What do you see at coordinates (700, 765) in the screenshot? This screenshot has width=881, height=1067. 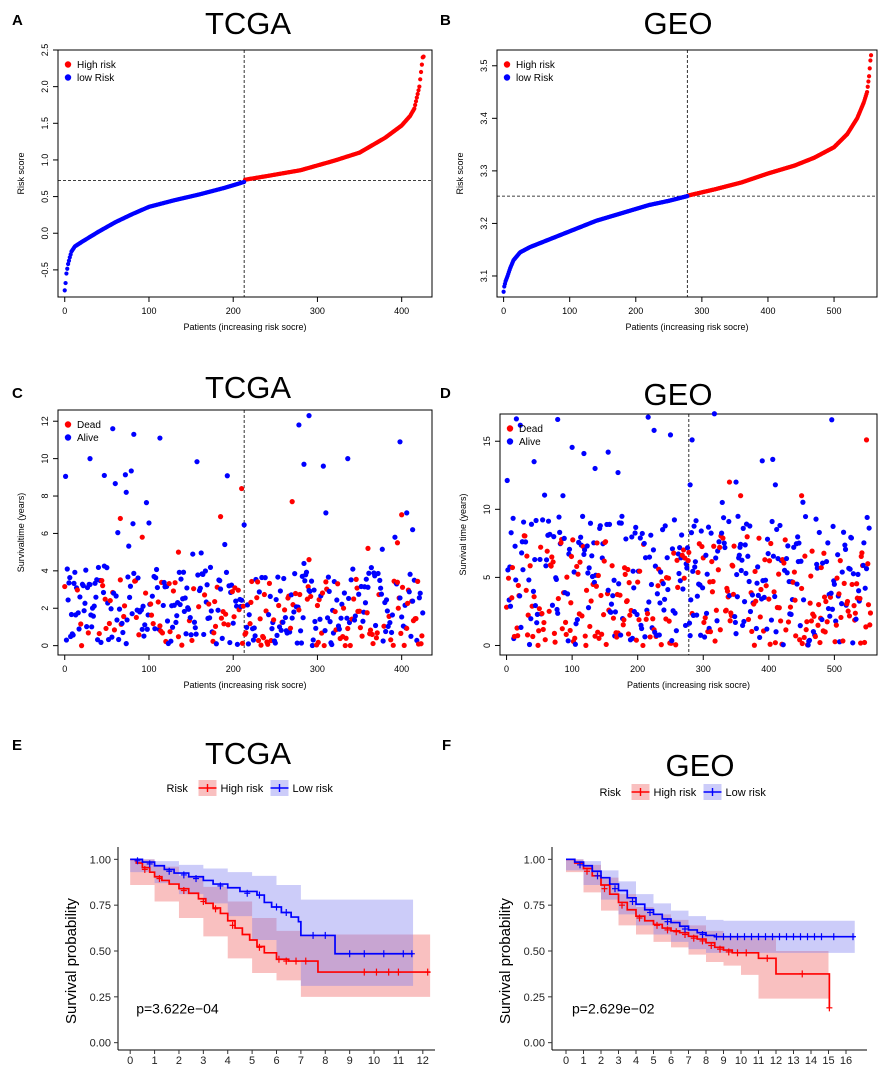 I see `chart-title: GEO` at bounding box center [700, 765].